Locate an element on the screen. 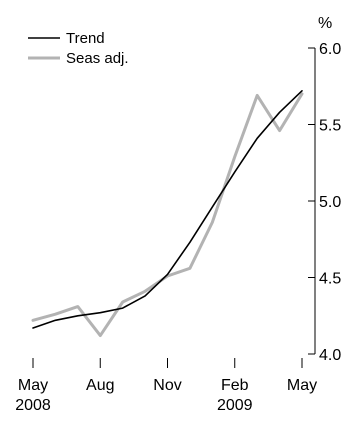 The width and height of the screenshot is (358, 421). legend-label-trend: Trend is located at coordinates (85, 38).